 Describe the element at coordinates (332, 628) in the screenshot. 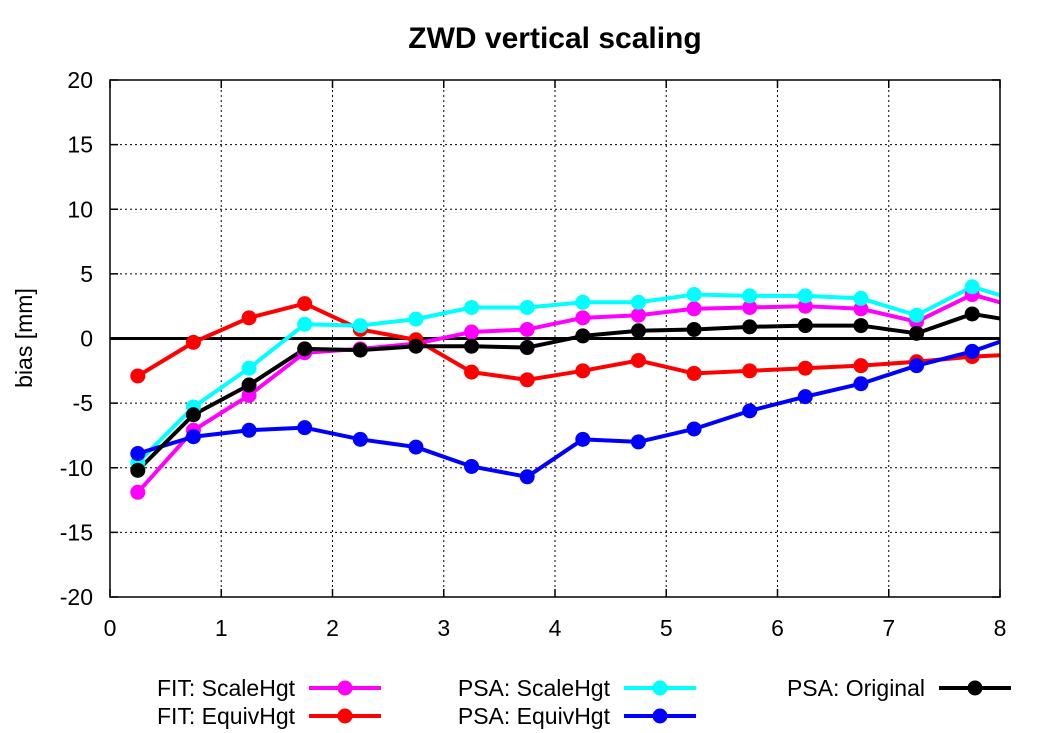

I see `x-tick-label: 2` at that location.